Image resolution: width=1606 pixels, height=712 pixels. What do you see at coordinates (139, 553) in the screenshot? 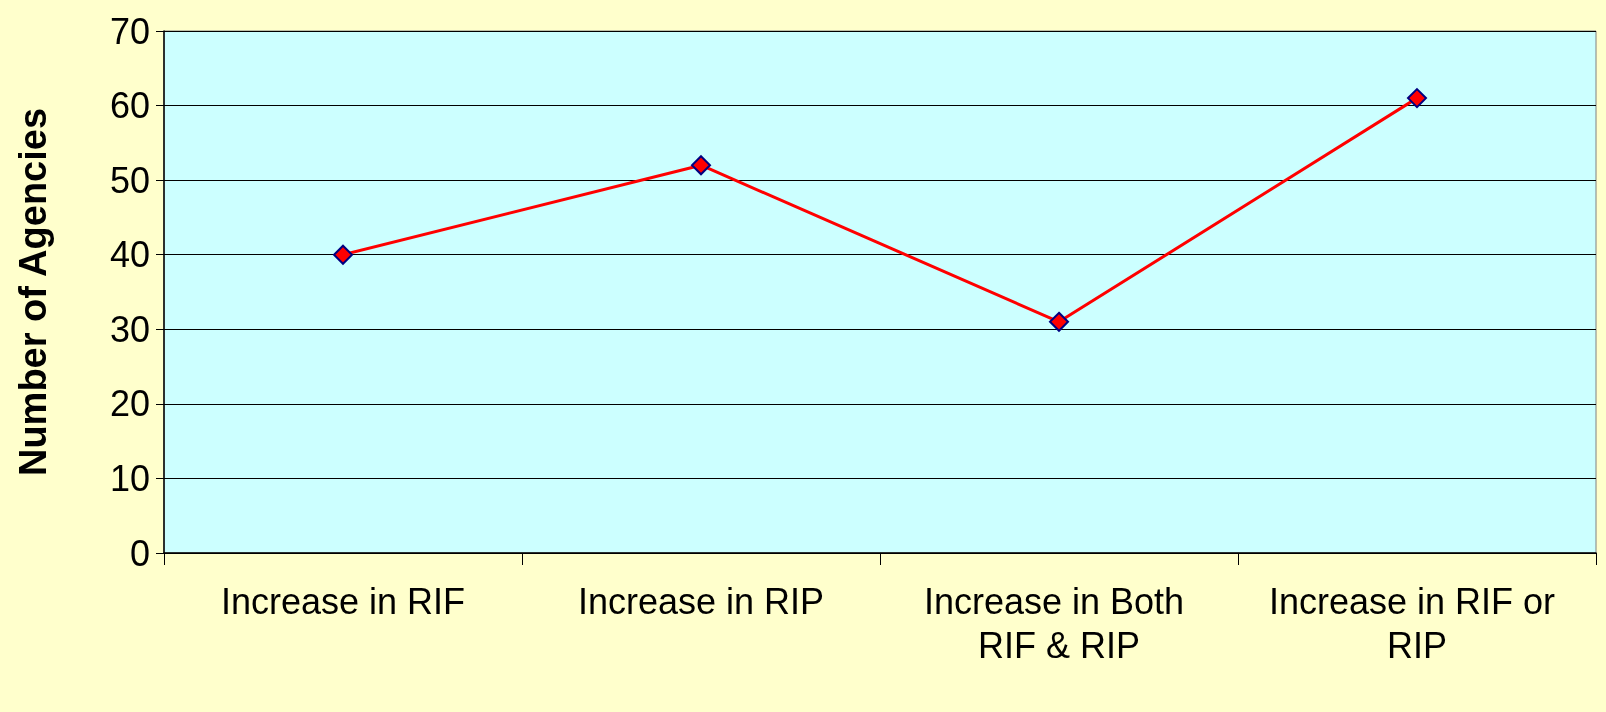
I see `y-tick-label: 0` at bounding box center [139, 553].